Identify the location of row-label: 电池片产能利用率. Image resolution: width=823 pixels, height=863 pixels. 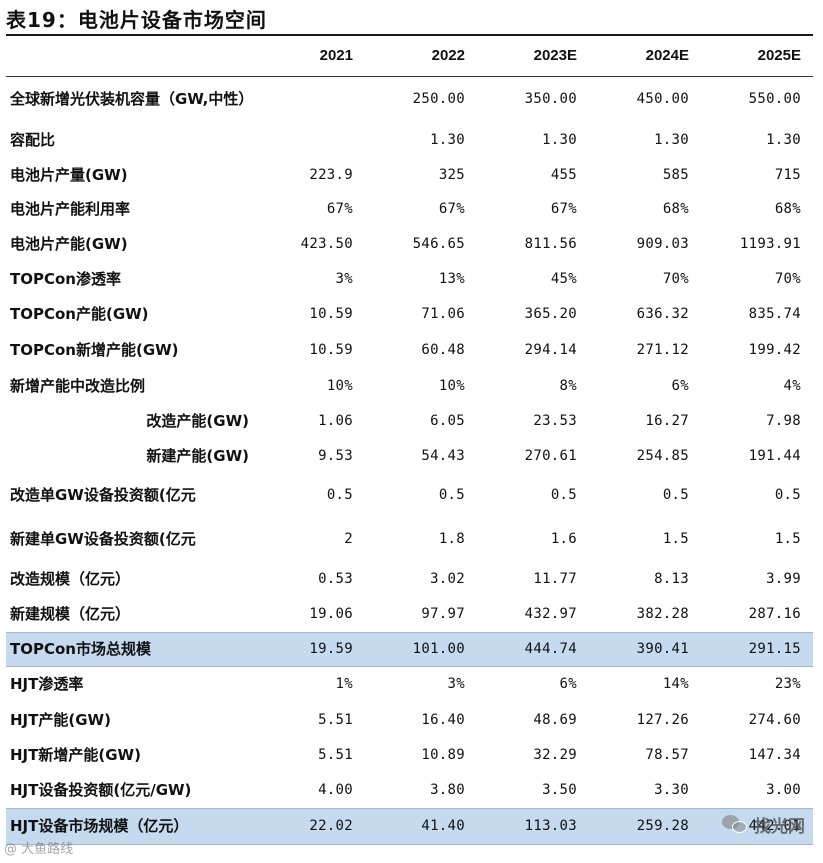
(70, 209).